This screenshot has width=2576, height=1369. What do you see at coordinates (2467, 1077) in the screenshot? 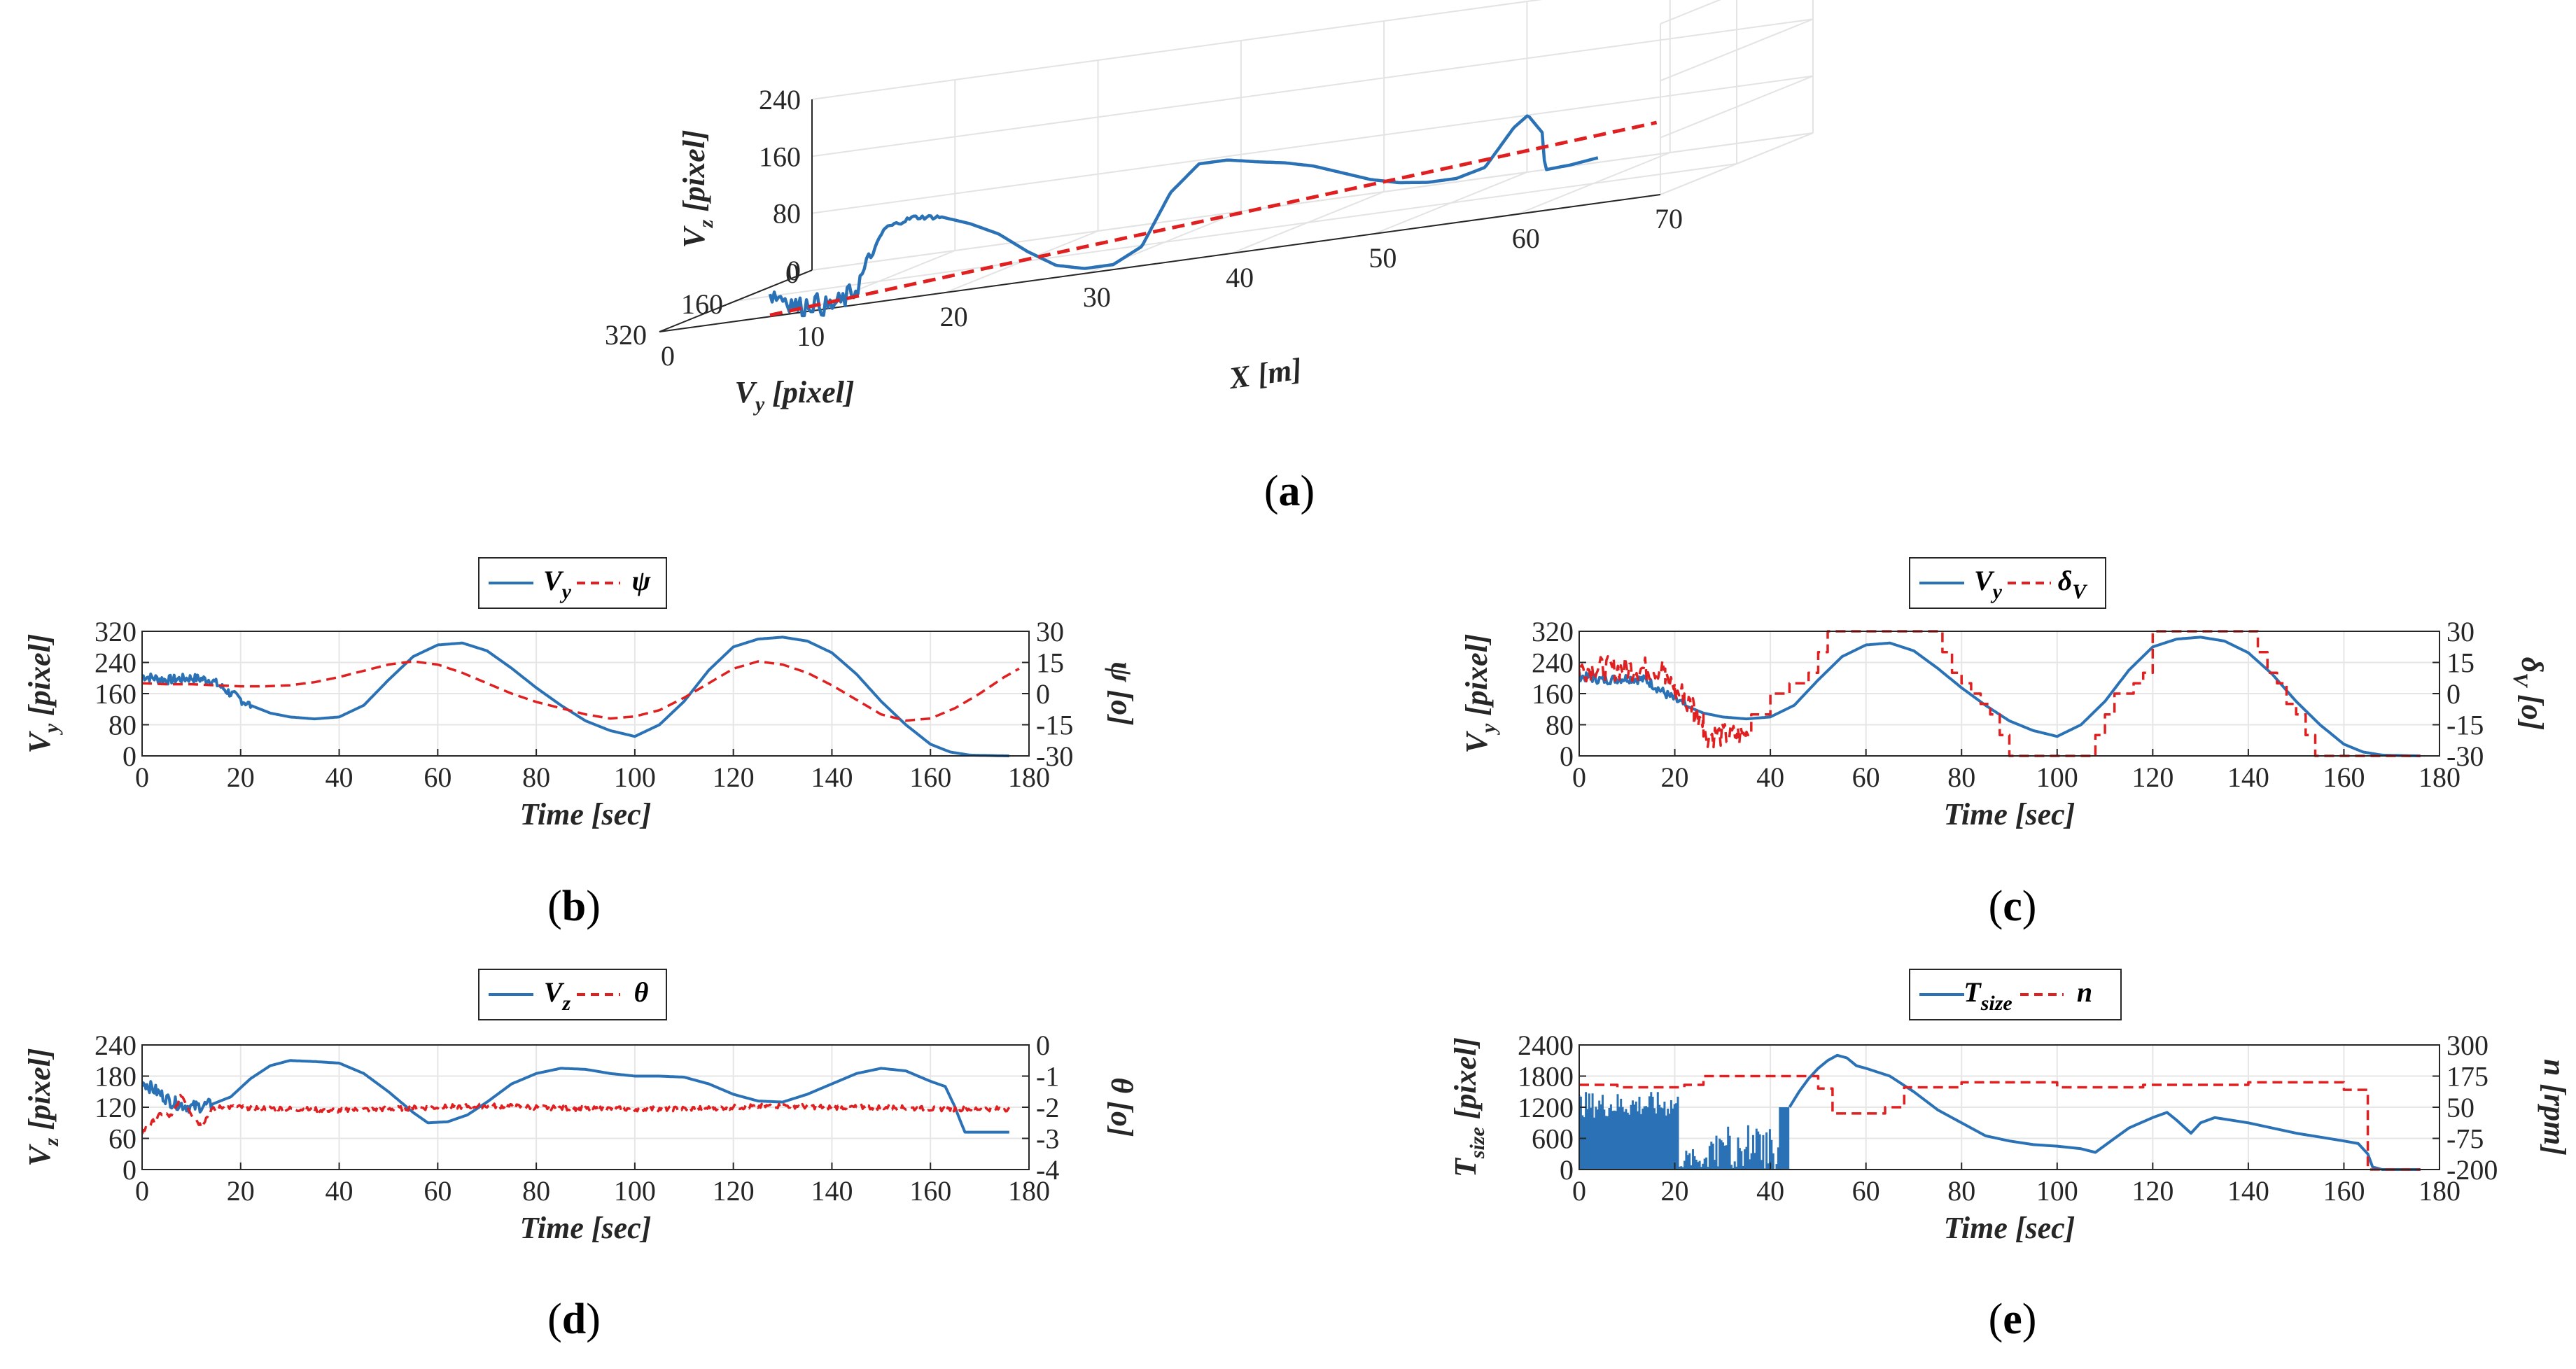
I see `y2-tick-label: 175` at bounding box center [2467, 1077].